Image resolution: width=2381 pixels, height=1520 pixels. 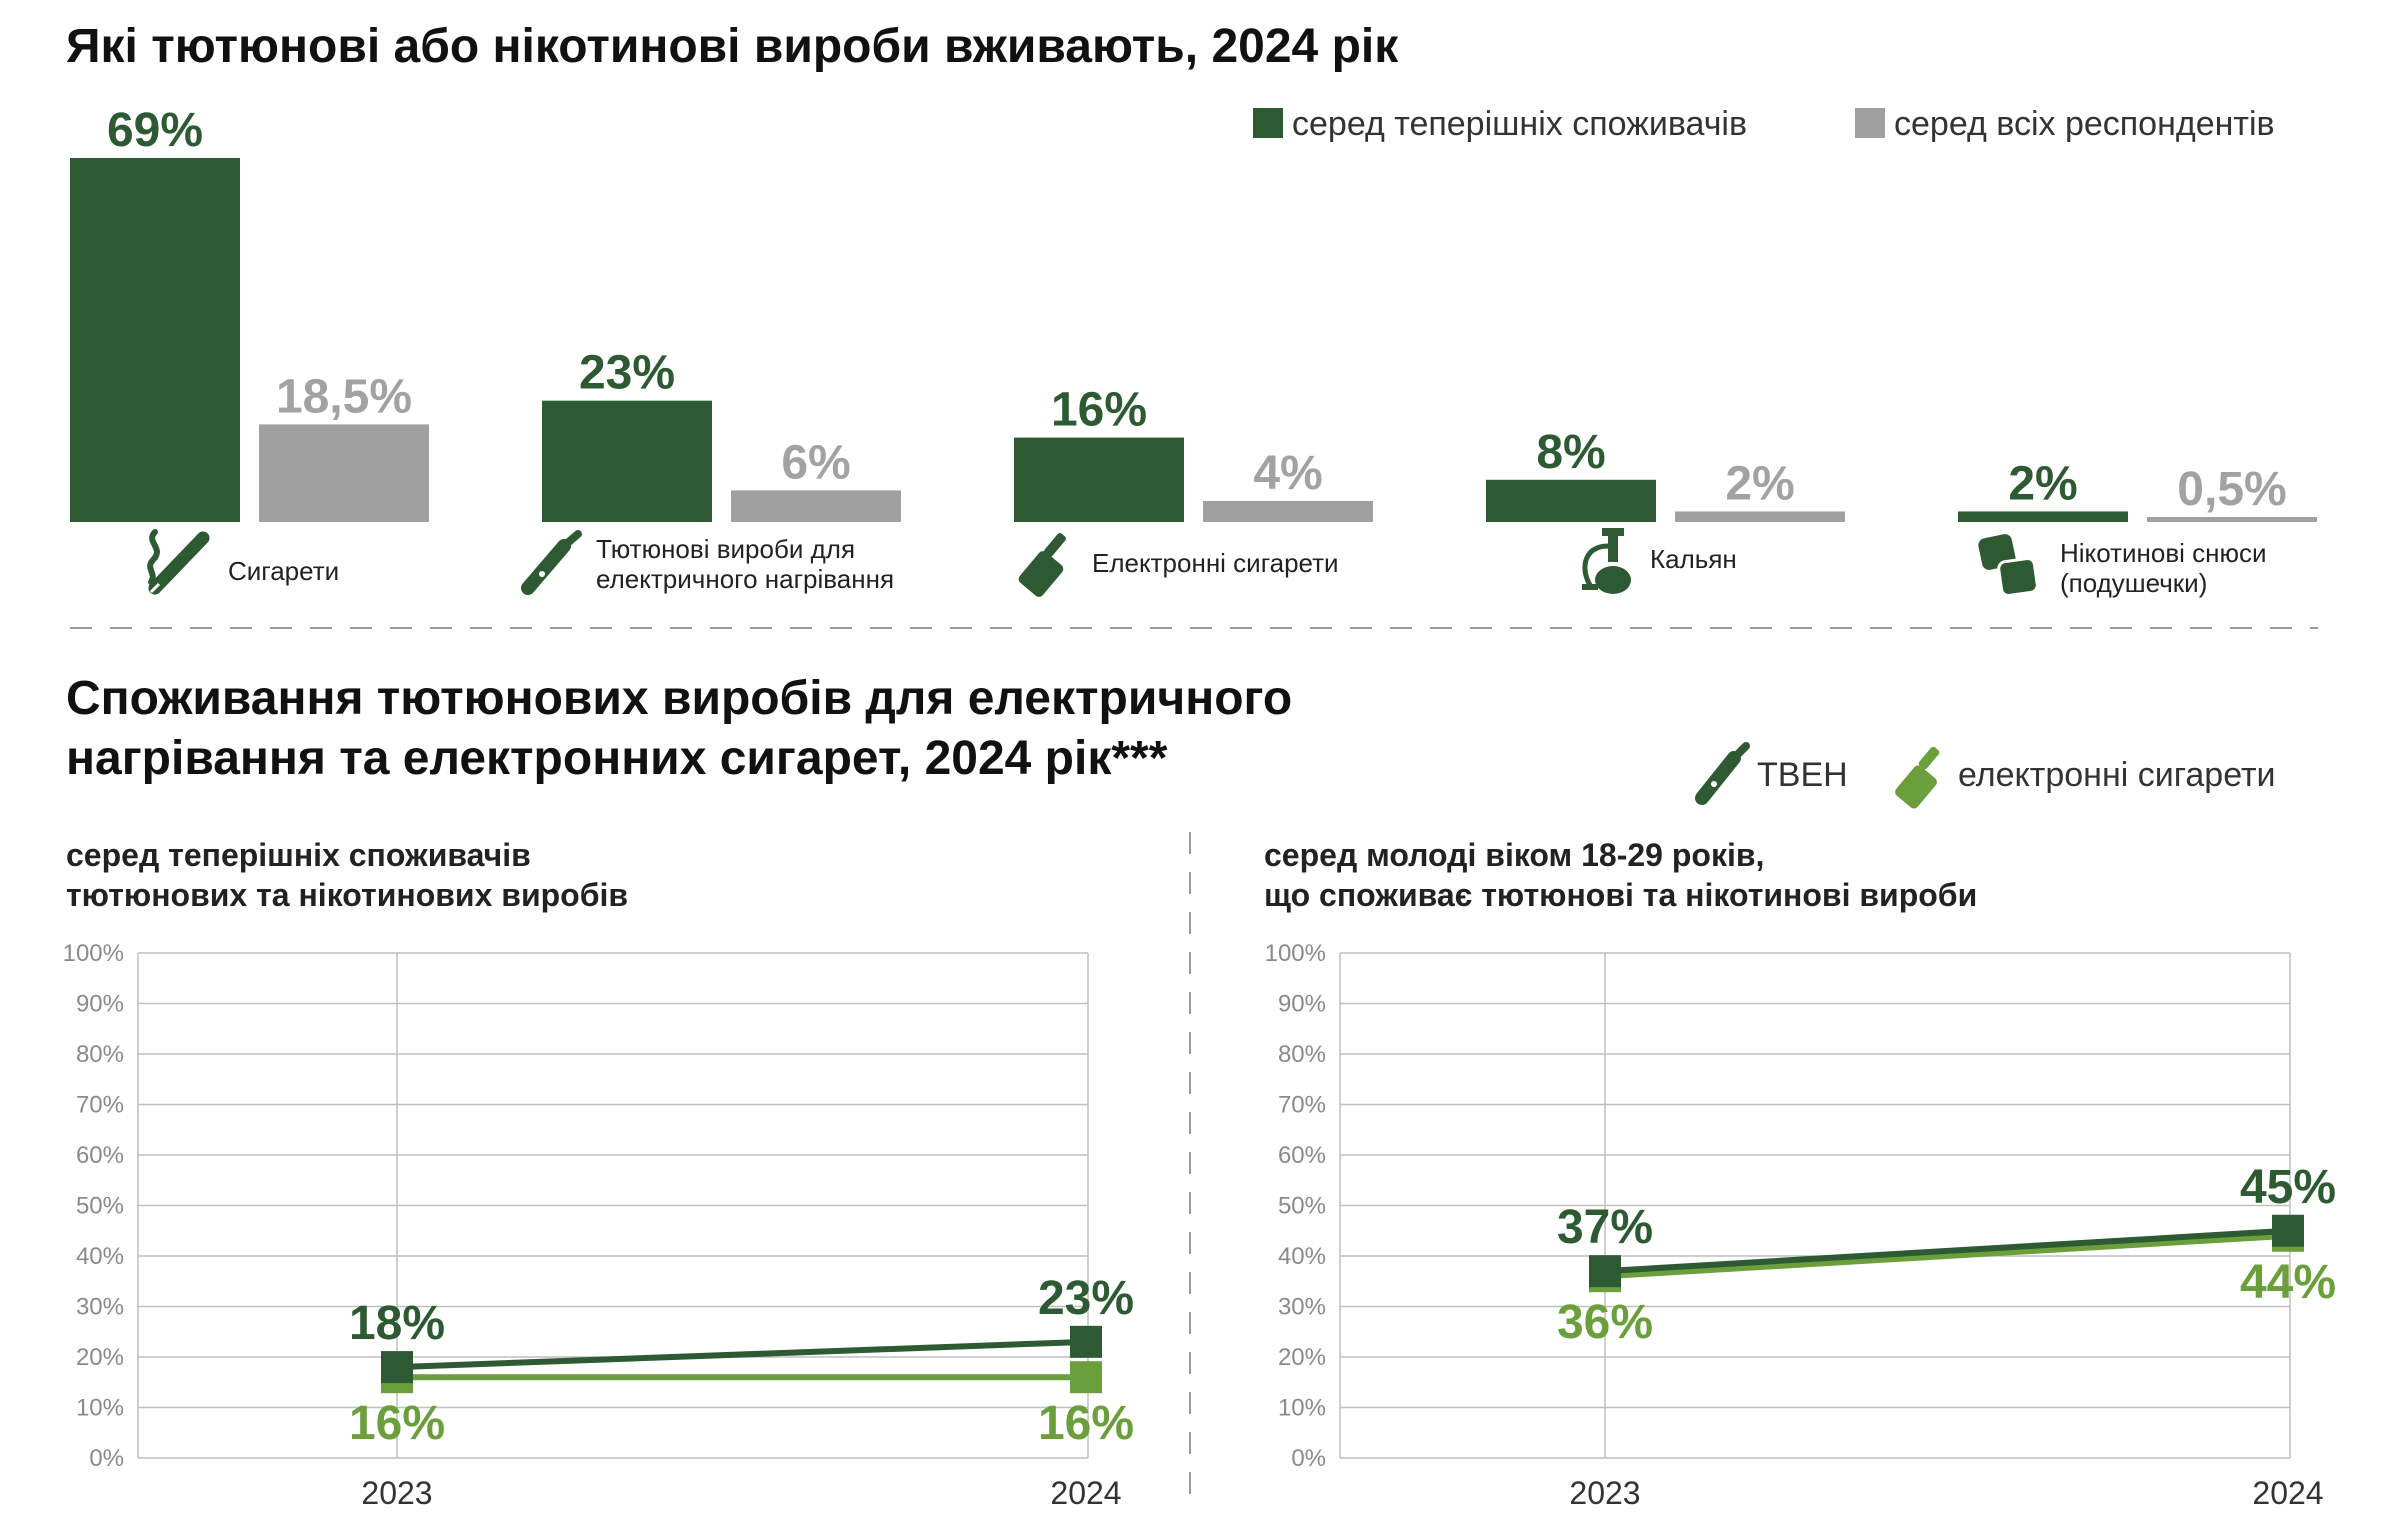 What do you see at coordinates (1870, 123) in the screenshot?
I see `legend-swatch-all` at bounding box center [1870, 123].